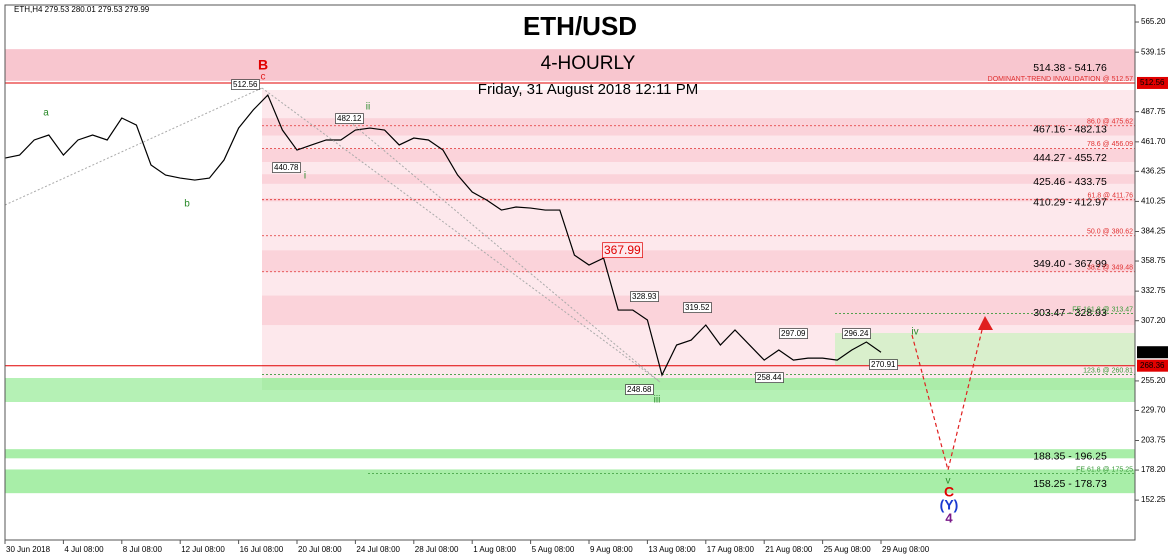 This screenshot has height=560, width=1170. What do you see at coordinates (84, 549) in the screenshot?
I see `x-tick-label: 4 Jul 08:00` at bounding box center [84, 549].